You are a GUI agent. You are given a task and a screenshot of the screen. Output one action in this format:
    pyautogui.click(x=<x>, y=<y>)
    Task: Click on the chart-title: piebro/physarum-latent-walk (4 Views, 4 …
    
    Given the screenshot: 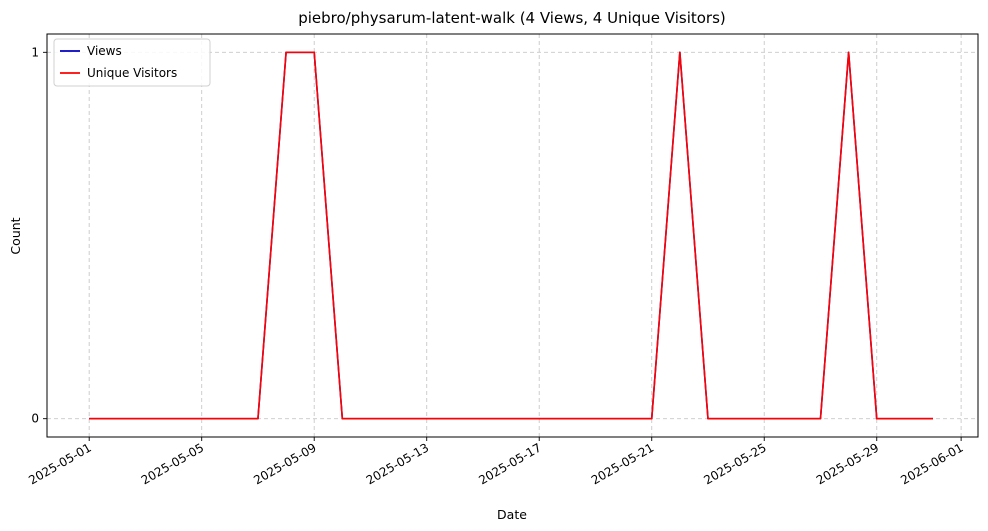 What is the action you would take?
    pyautogui.click(x=512, y=18)
    